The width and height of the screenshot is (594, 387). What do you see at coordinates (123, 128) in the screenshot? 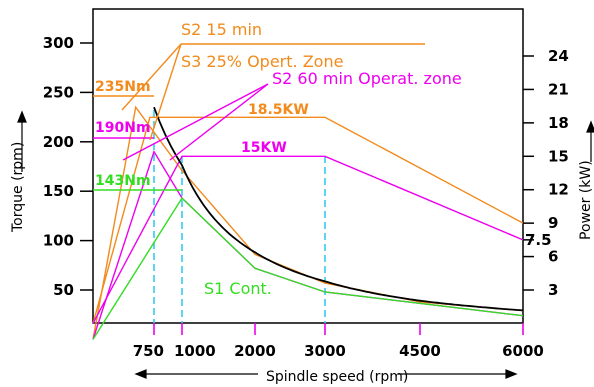
I see `label-190nm: 190Nm` at bounding box center [123, 128].